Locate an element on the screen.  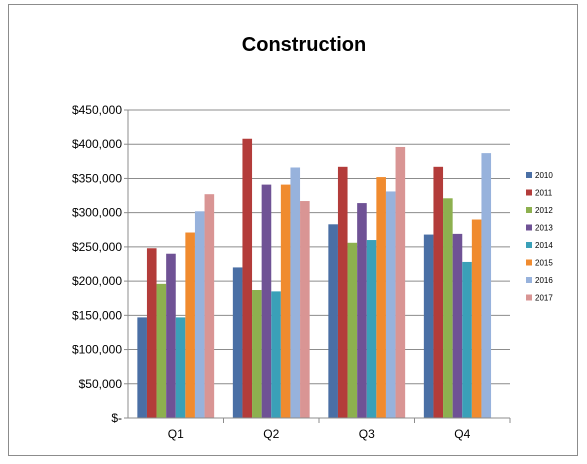
y-tick-label: $450,000 is located at coordinates (97, 110).